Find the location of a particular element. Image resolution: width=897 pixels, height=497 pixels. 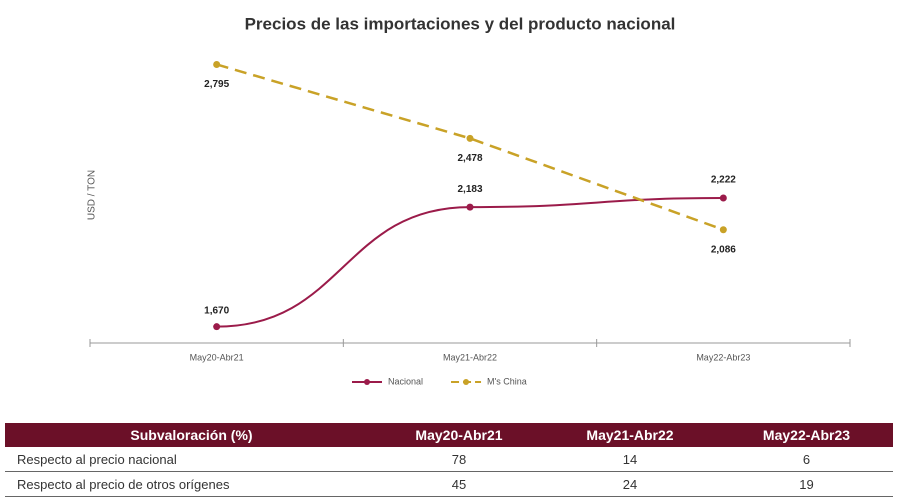

header-cell: May22-Abr23 is located at coordinates (806, 435).